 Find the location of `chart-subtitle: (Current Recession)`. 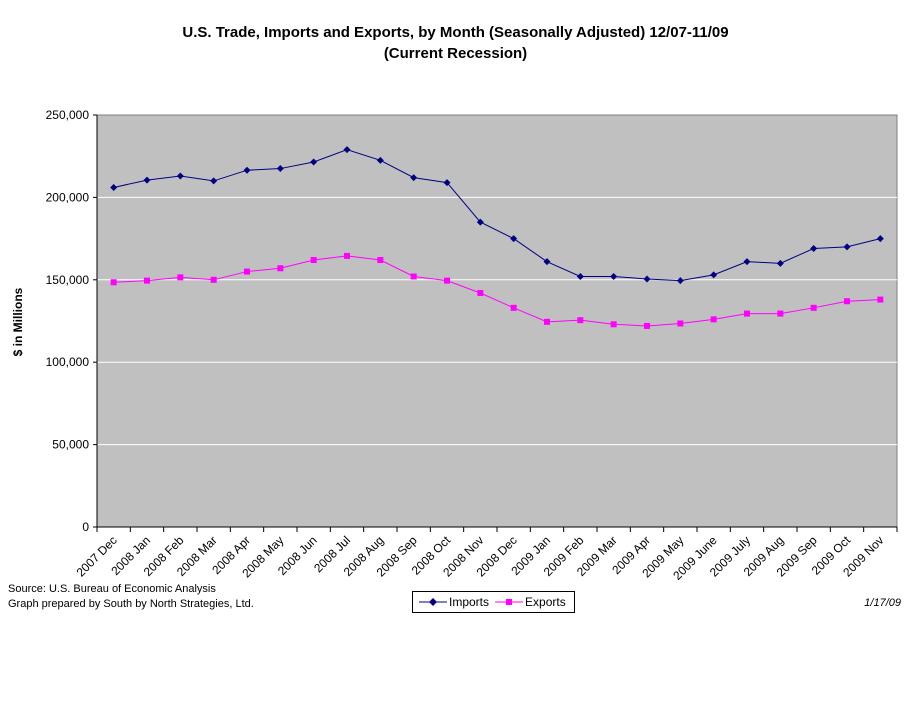

chart-subtitle: (Current Recession) is located at coordinates (455, 53).